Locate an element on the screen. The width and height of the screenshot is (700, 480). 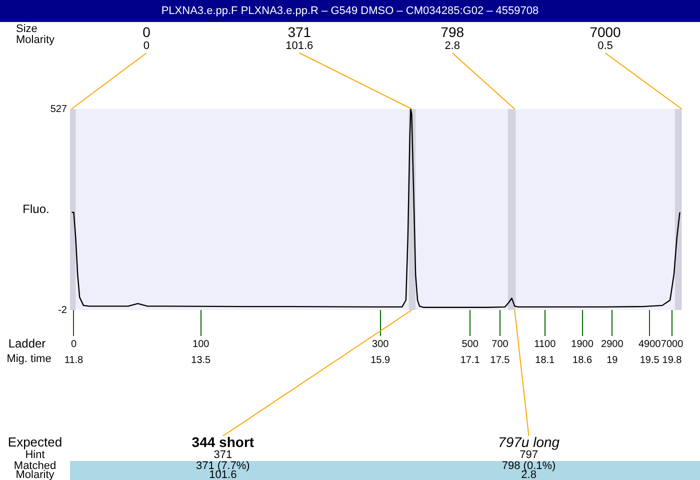
x-tick-label: 19.8 is located at coordinates (672, 360).